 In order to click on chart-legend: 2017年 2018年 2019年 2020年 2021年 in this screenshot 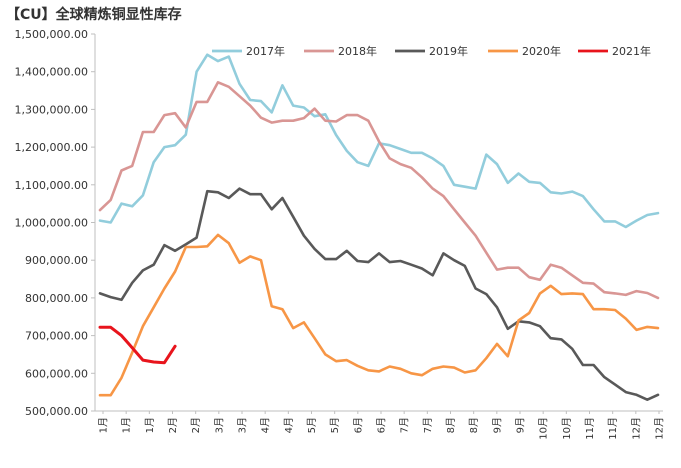, I will do `click(431, 51)`.